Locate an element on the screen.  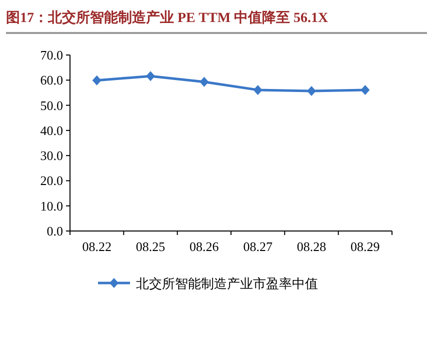
x-tick-label: 08.25 is located at coordinates (151, 246).